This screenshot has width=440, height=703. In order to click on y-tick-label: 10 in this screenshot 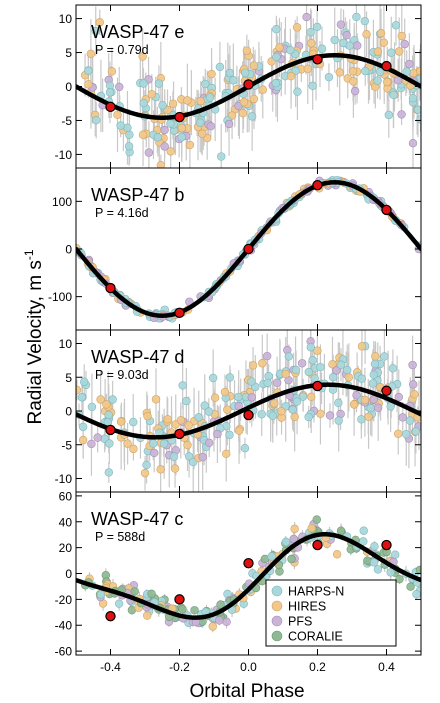, I will do `click(66, 19)`.